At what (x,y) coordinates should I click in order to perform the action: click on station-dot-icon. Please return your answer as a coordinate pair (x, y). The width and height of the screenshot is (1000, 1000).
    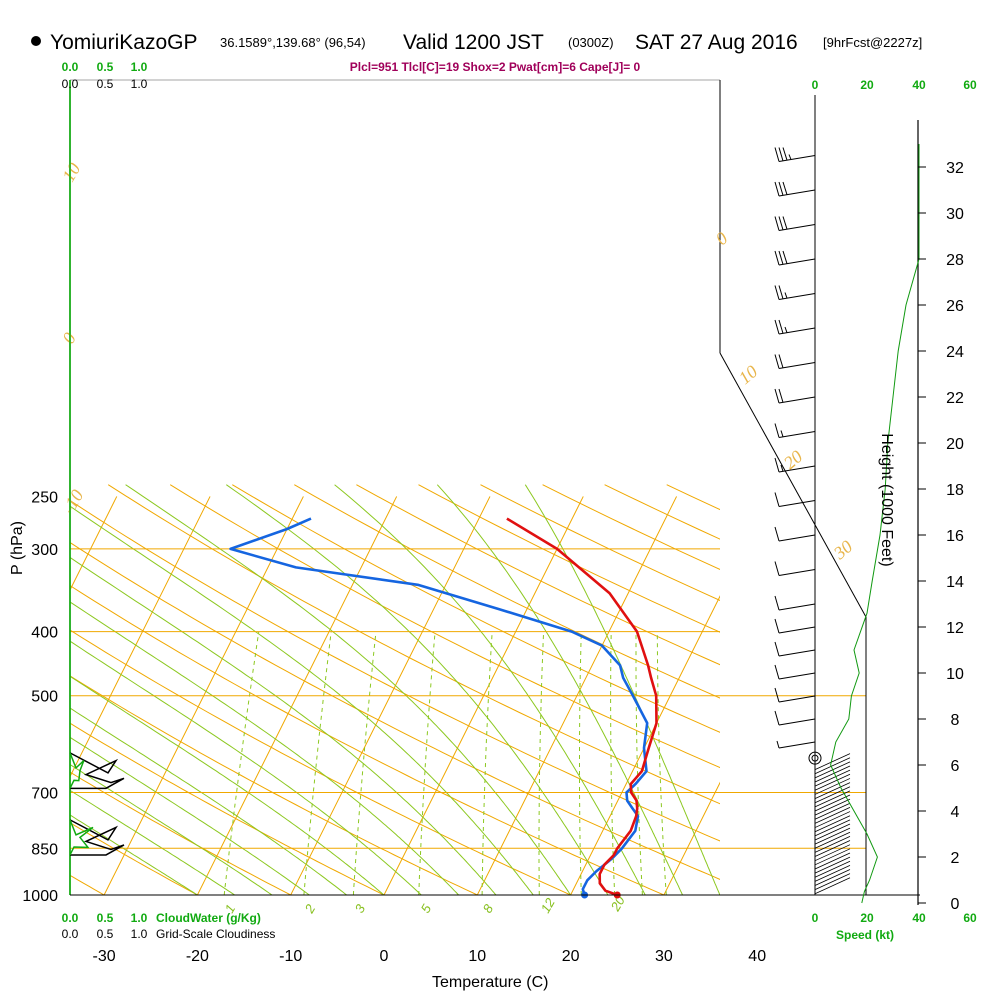
    Looking at the image, I should click on (36, 41).